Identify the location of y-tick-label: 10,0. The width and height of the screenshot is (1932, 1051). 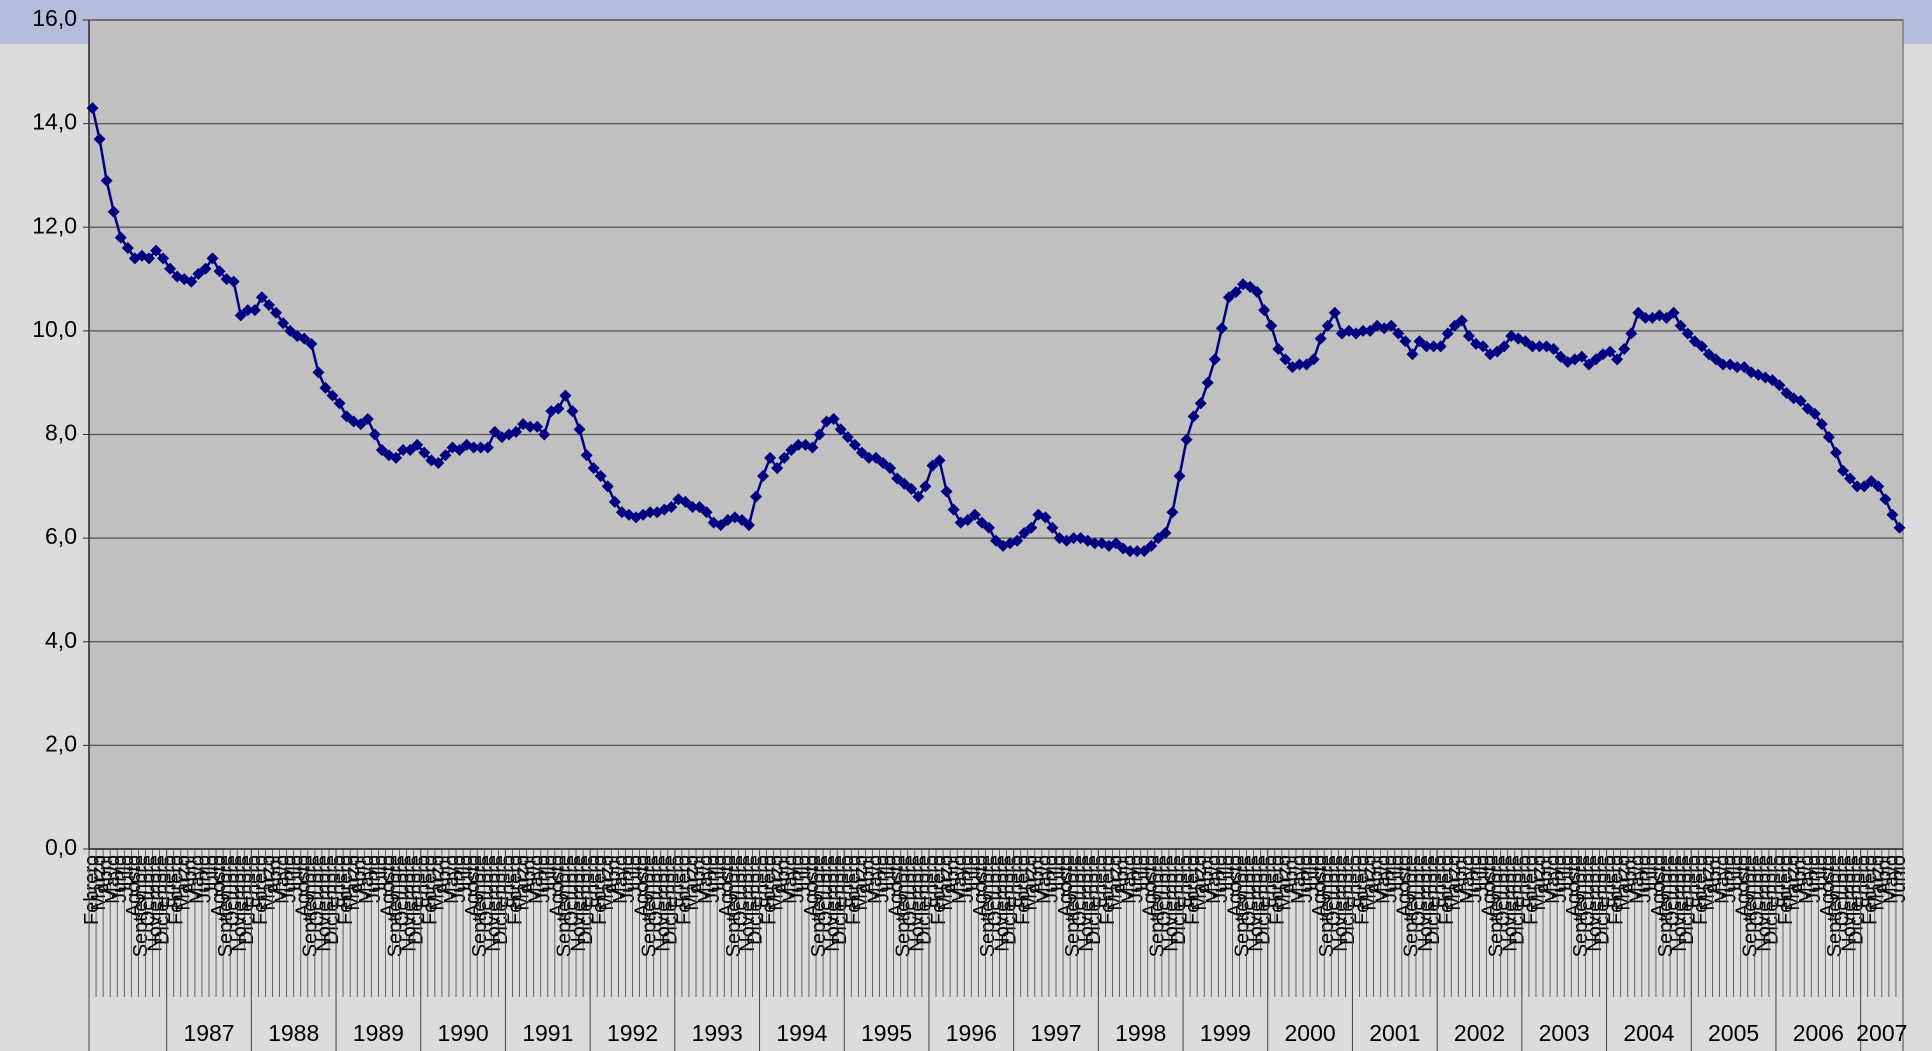
(54, 329).